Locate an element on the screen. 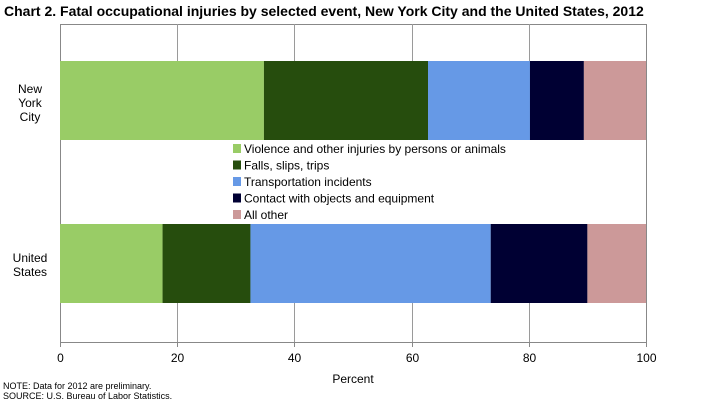 The image size is (720, 402). x-tick-label-20: 20 is located at coordinates (178, 358).